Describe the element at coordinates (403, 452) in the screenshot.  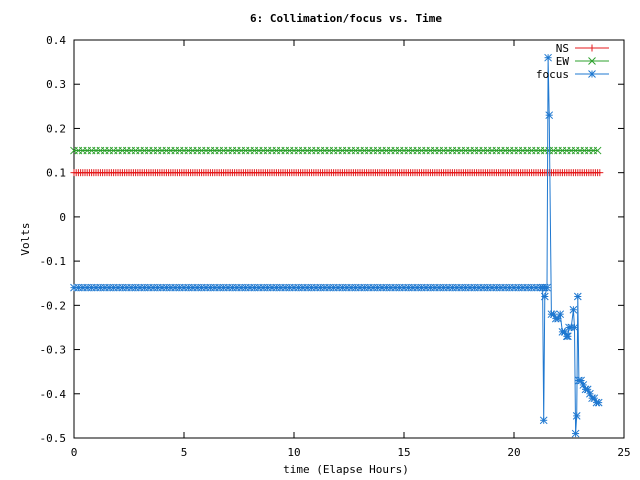
I see `x-tick-label: 15` at that location.